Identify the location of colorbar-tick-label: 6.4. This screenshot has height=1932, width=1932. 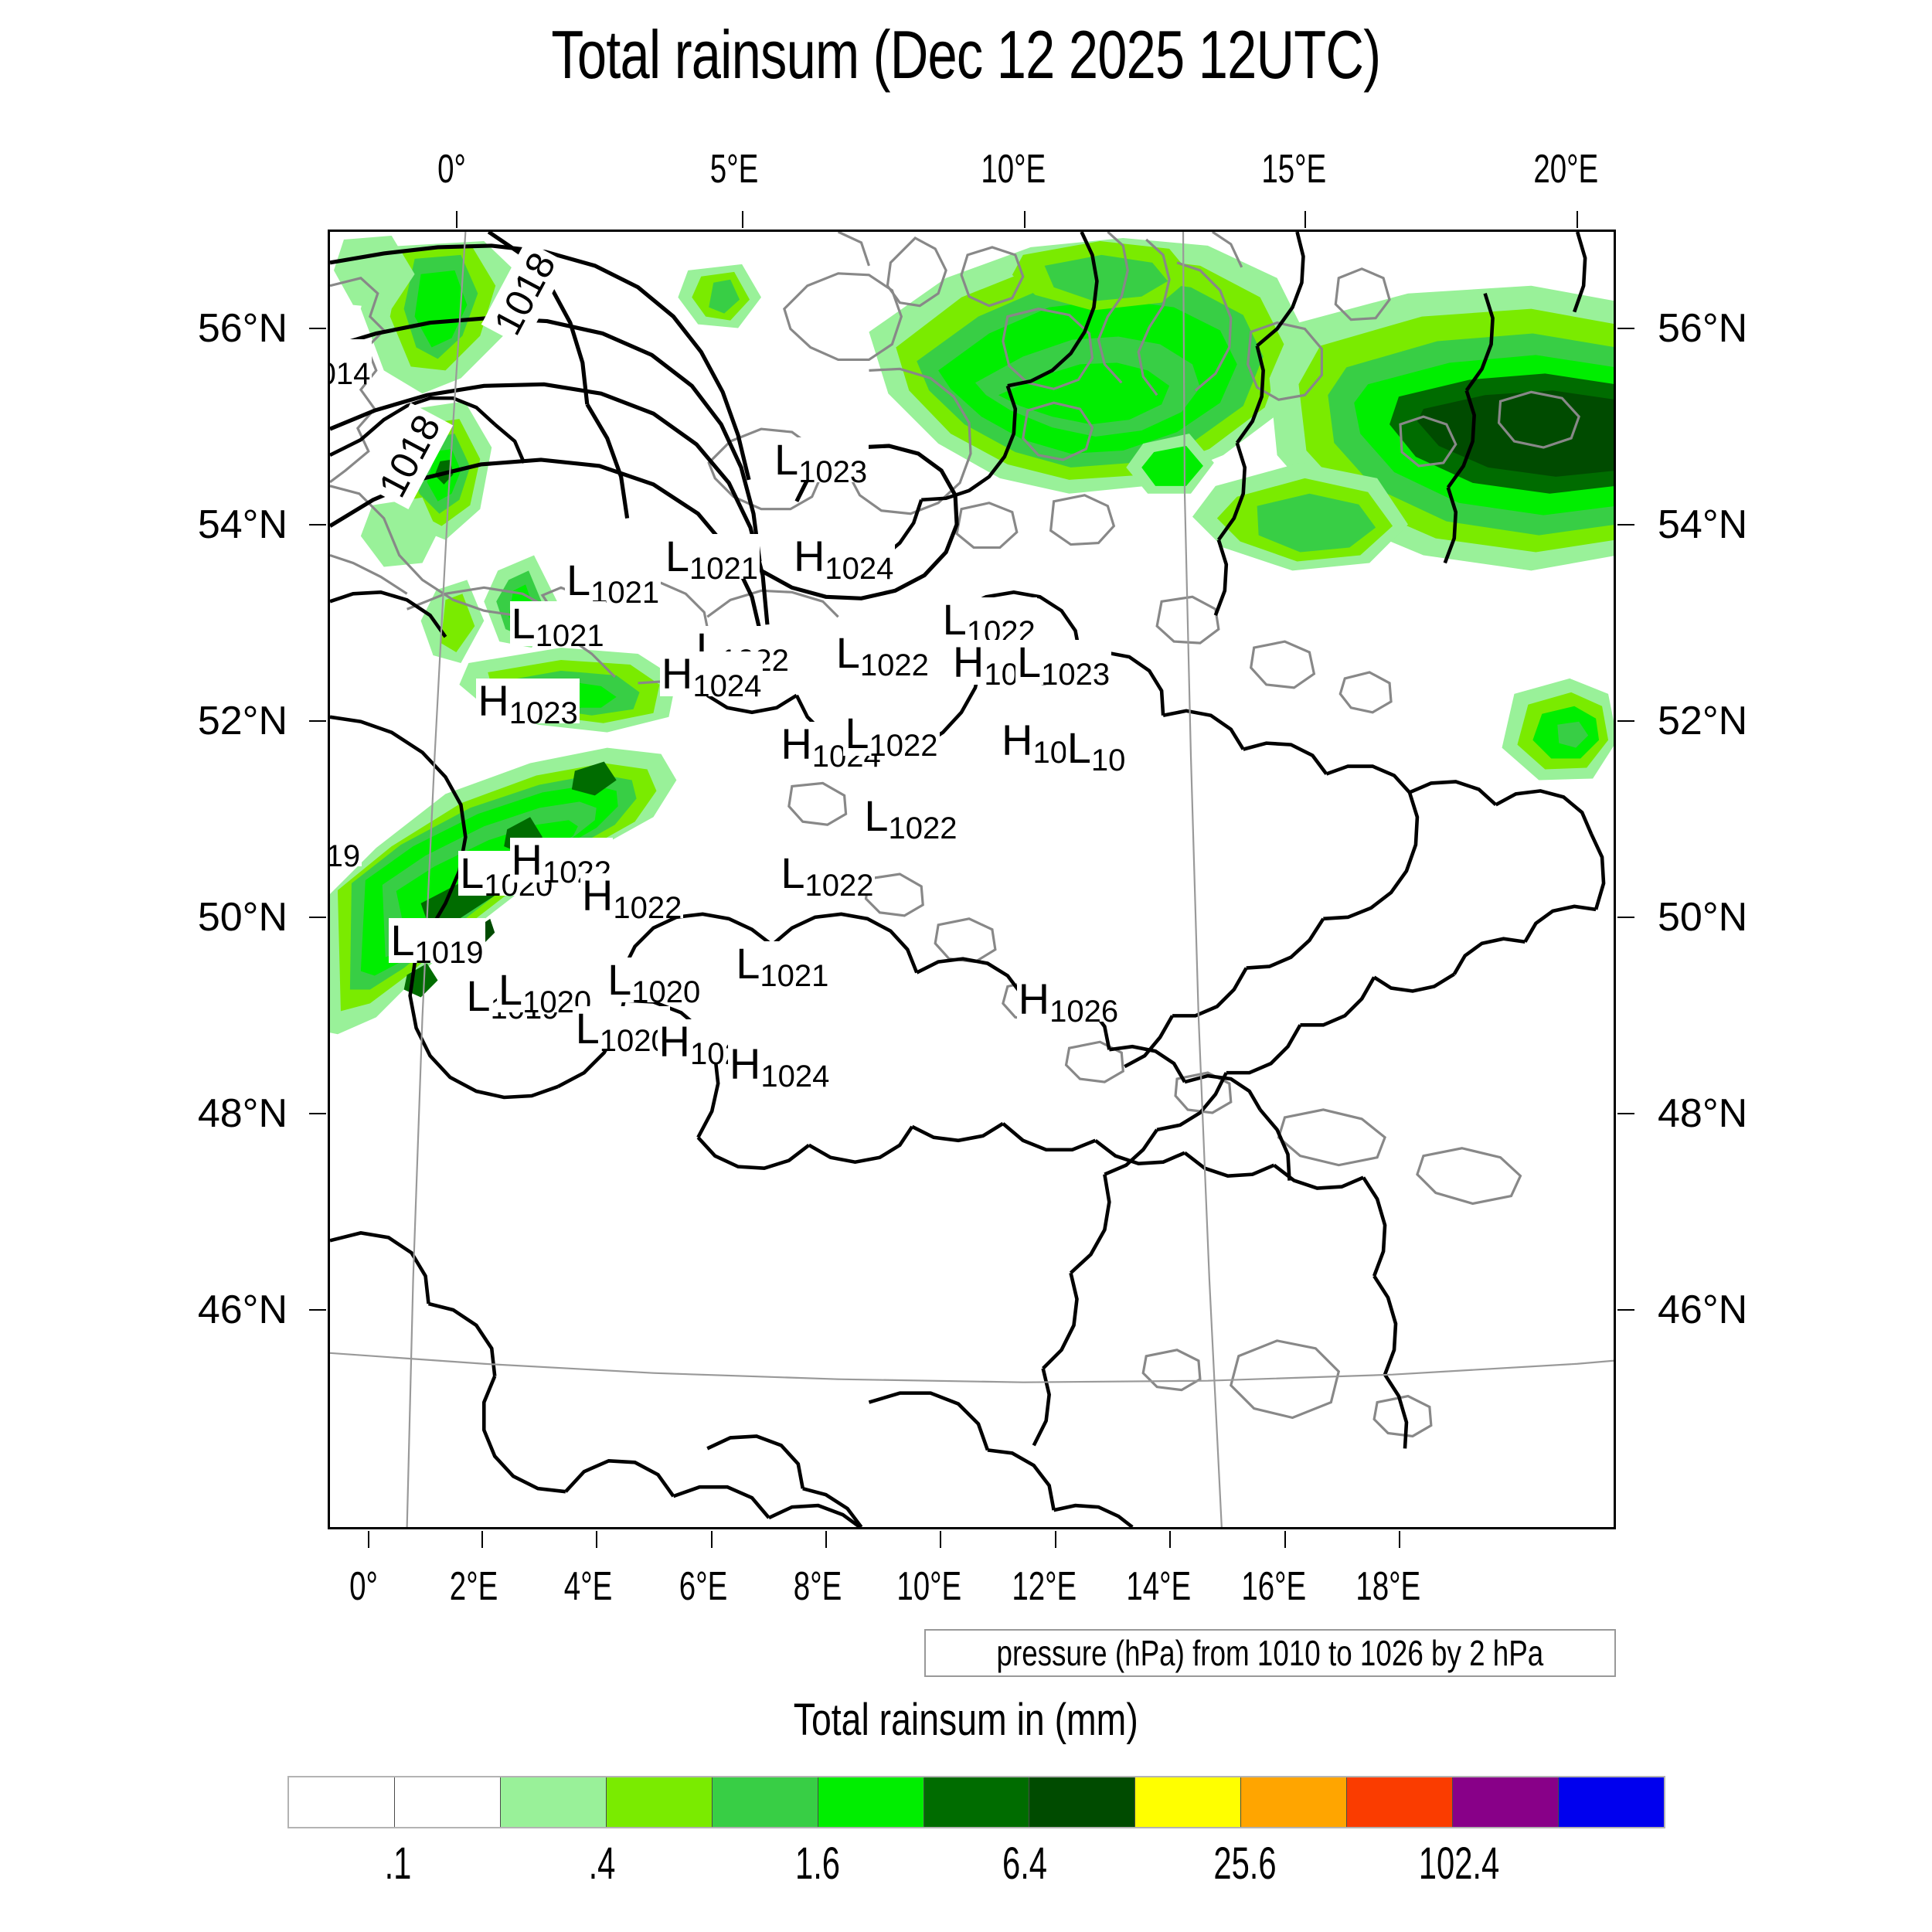
(1024, 1864).